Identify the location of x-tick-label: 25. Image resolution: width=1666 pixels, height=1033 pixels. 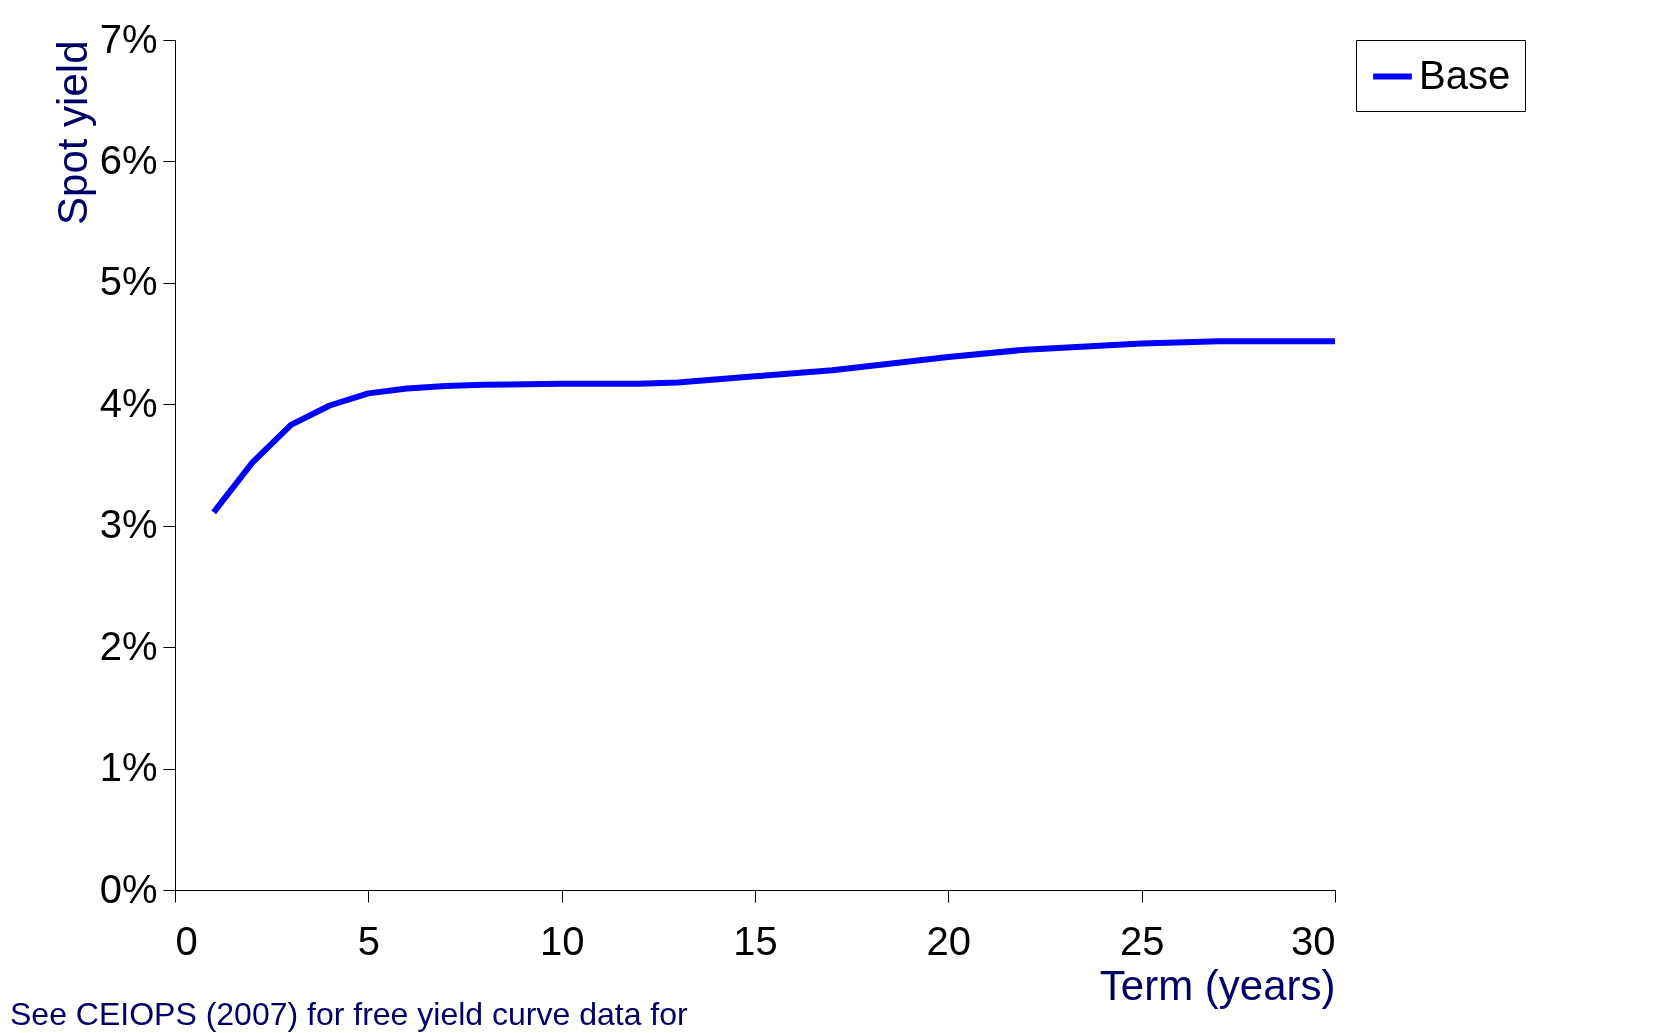
(1142, 940).